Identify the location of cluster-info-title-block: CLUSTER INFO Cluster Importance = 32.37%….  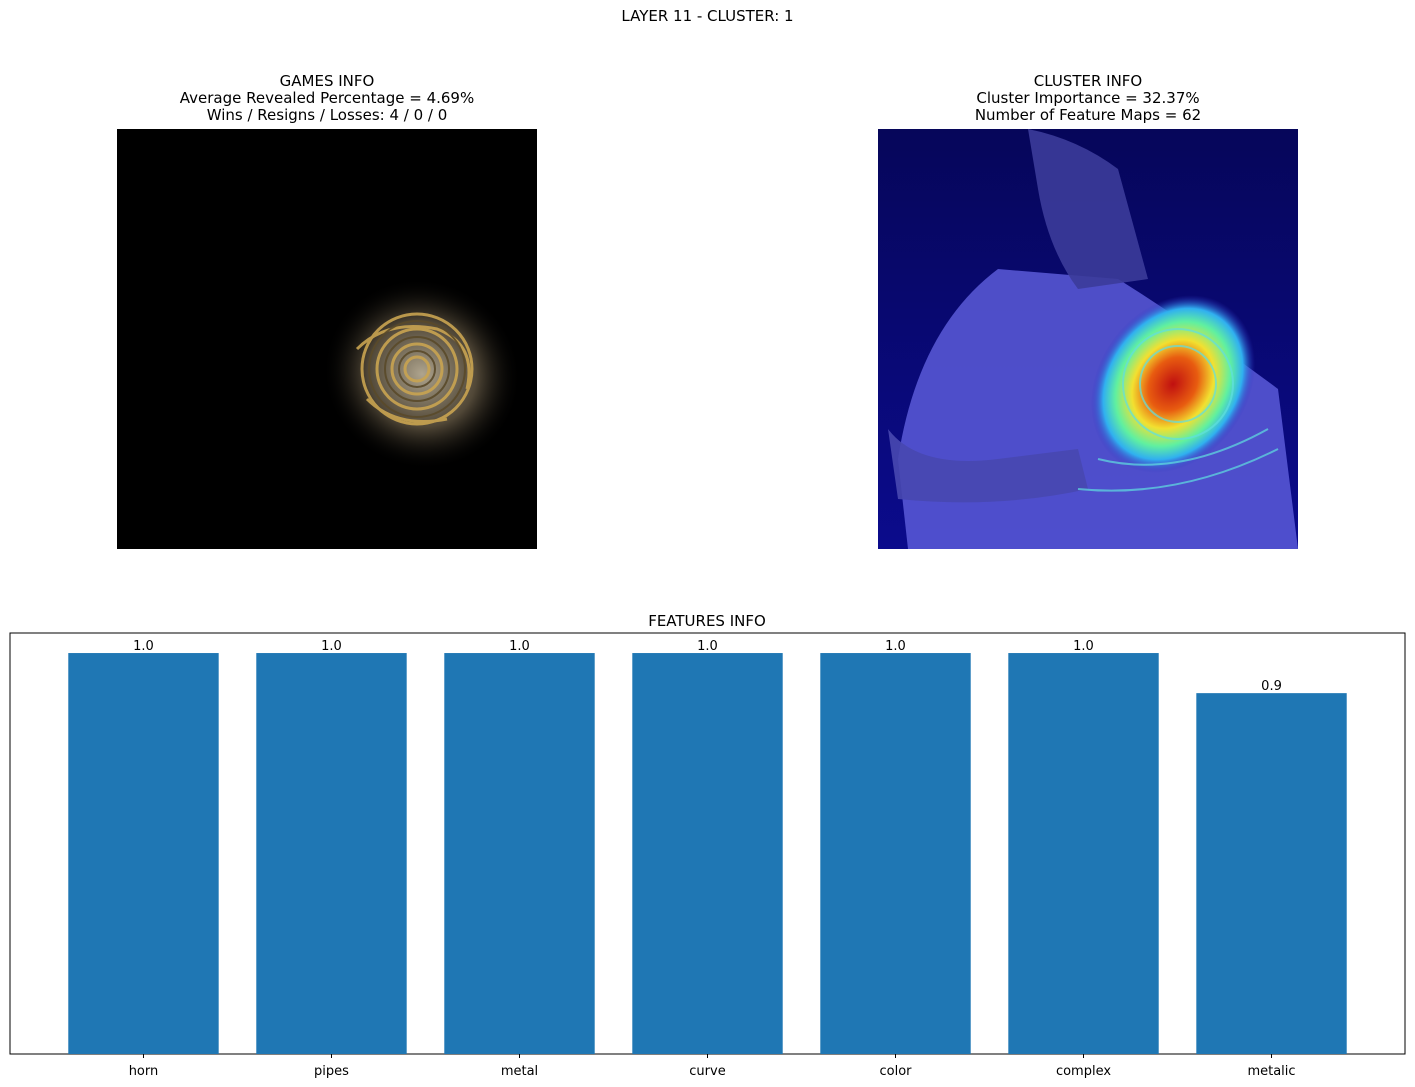
(1088, 98).